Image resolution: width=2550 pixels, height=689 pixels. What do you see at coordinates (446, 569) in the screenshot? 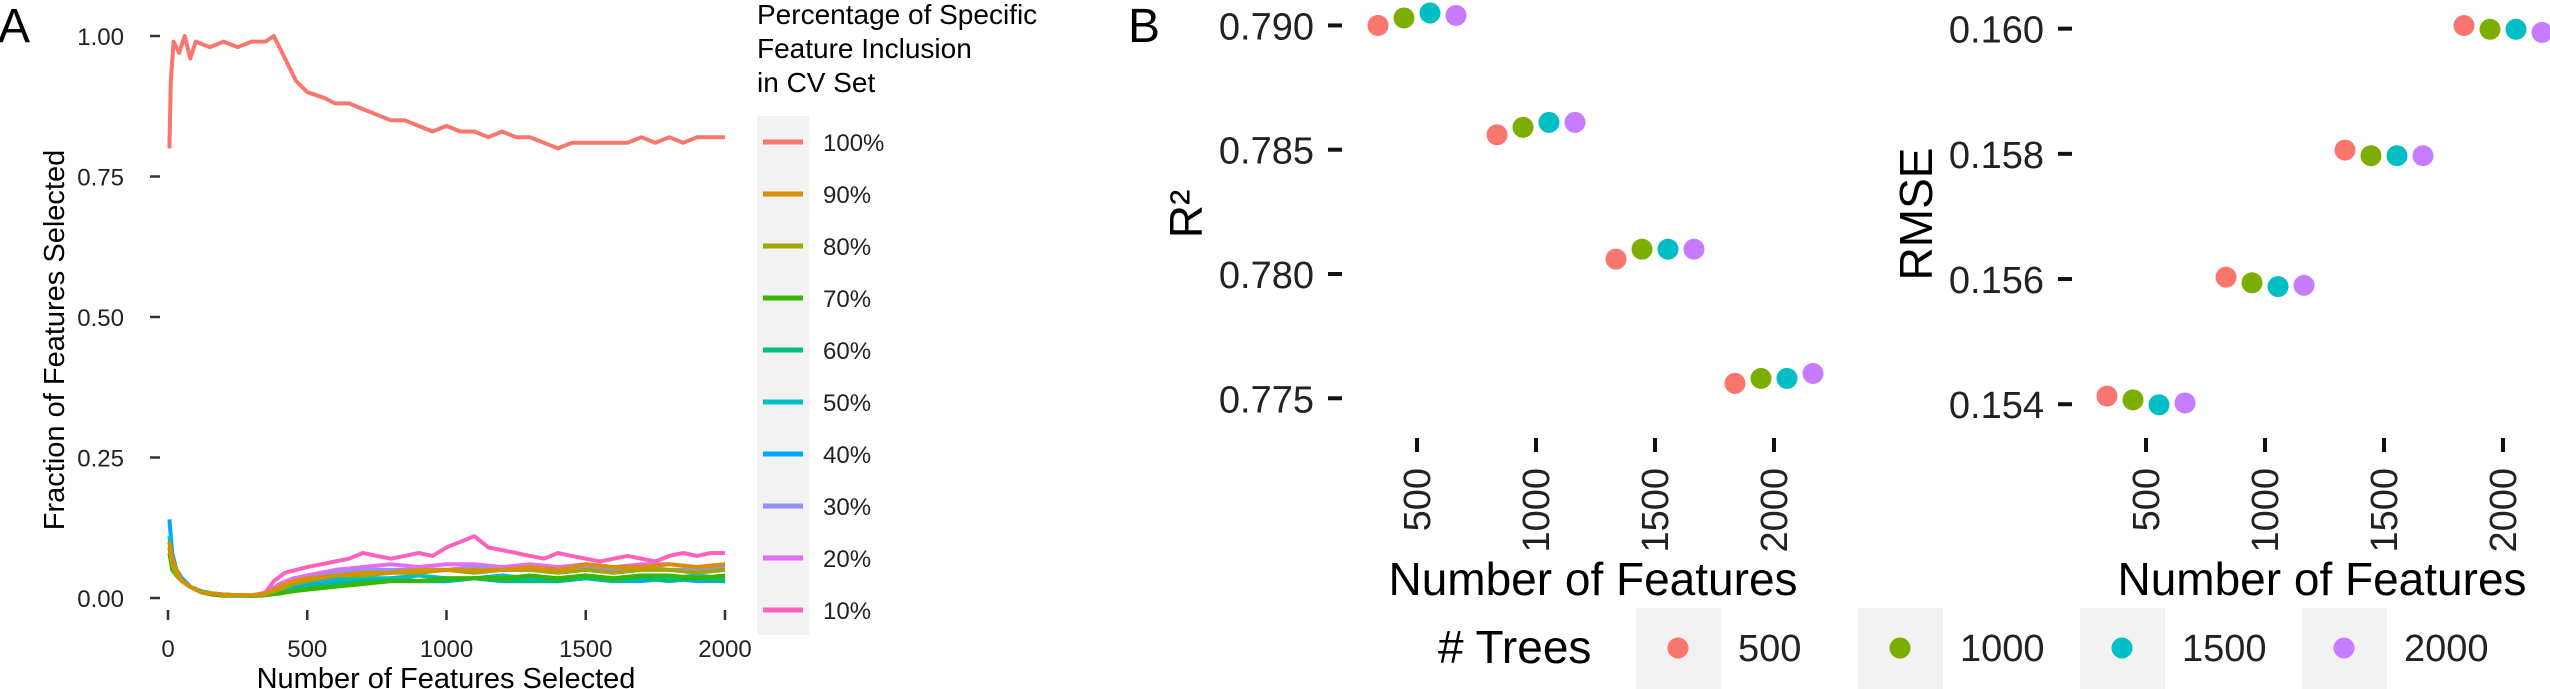
I see `series-line-90pct` at bounding box center [446, 569].